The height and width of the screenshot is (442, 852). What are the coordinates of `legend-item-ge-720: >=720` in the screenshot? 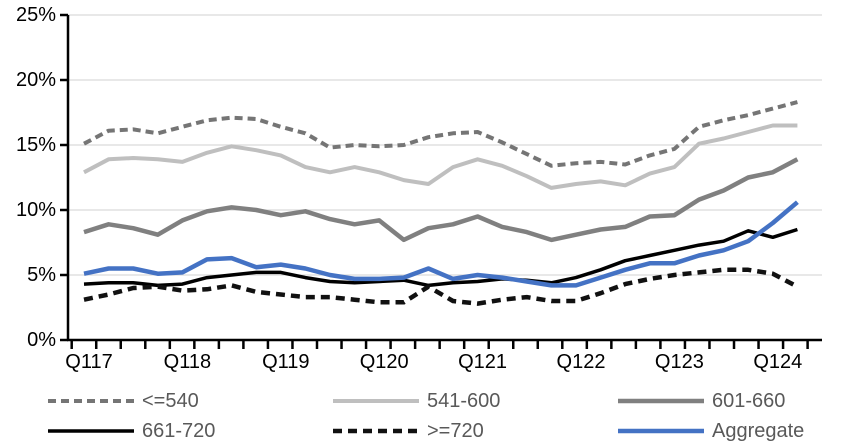 It's located at (408, 430).